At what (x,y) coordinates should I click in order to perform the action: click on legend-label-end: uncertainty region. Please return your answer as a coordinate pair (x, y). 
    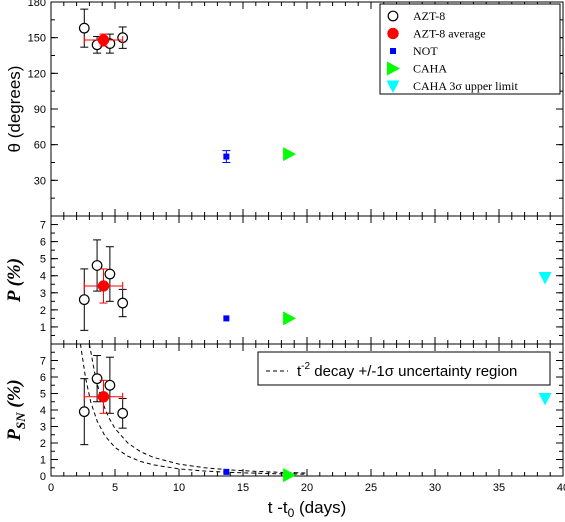
    Looking at the image, I should click on (455, 371).